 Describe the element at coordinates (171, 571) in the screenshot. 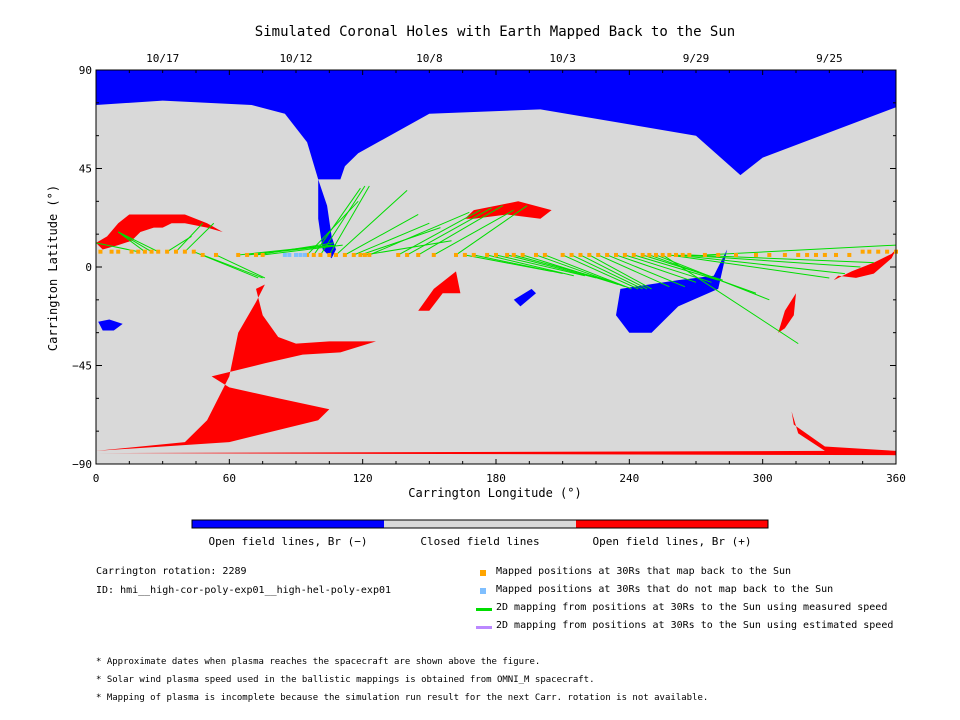

I see `carrington-rotation: Carrington rotation: 2289` at that location.